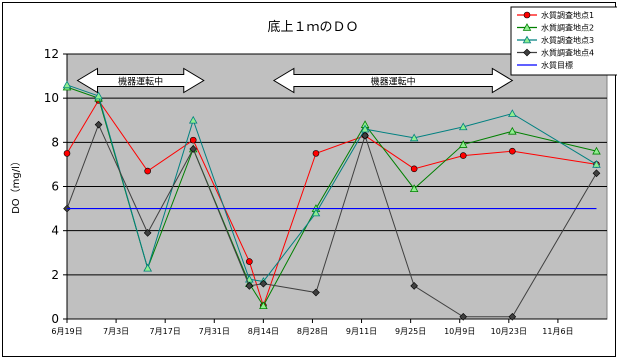  What do you see at coordinates (165, 331) in the screenshot?
I see `x-tick-label: 7月17日` at bounding box center [165, 331].